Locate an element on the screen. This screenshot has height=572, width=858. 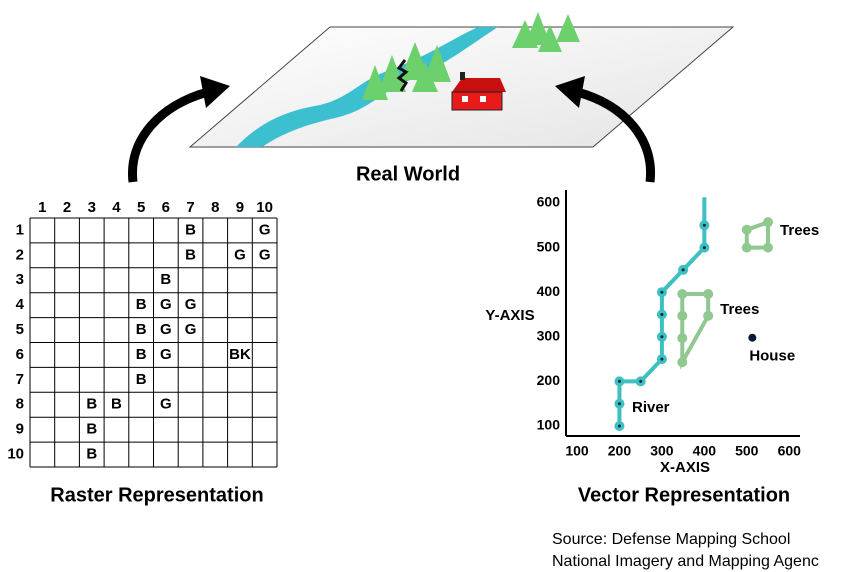
column-label: 10 is located at coordinates (264, 207).